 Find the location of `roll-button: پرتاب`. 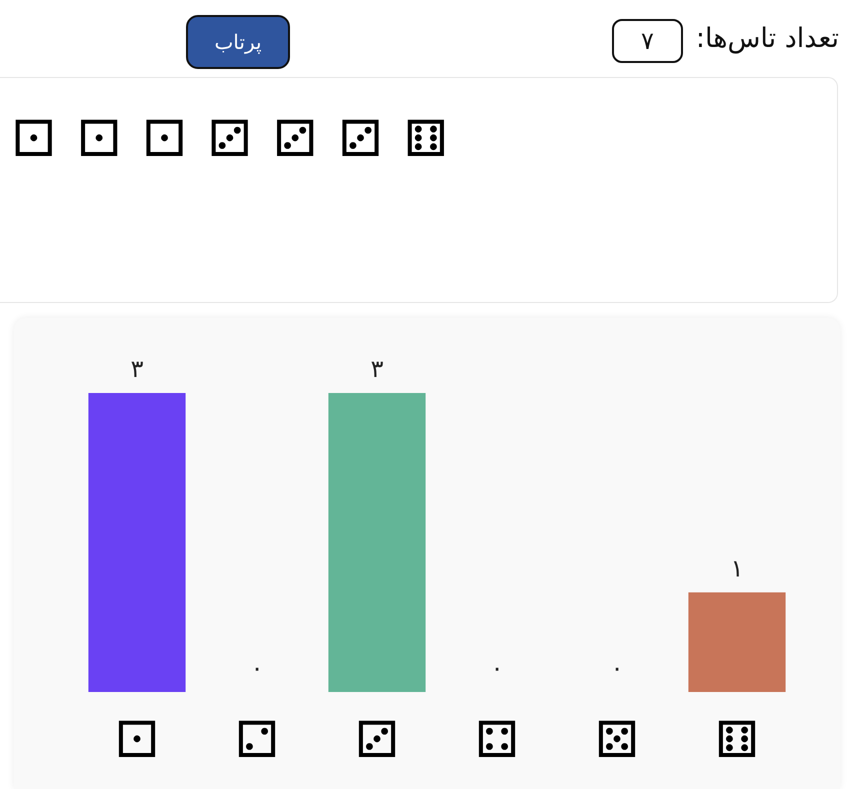

roll-button: پرتاب is located at coordinates (238, 42).